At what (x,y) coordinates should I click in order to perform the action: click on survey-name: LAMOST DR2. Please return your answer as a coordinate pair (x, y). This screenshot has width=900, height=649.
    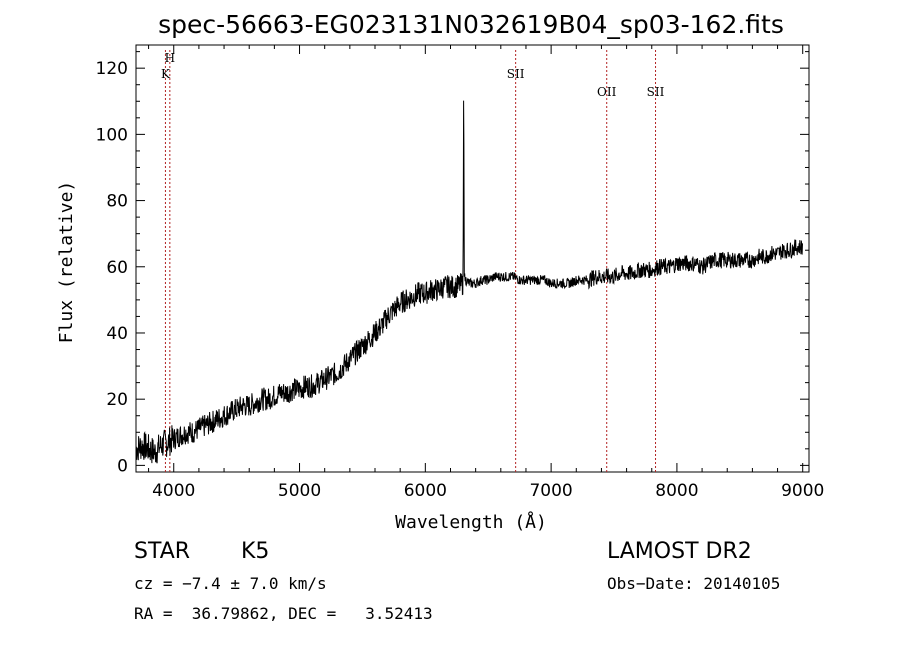
    Looking at the image, I should click on (679, 551).